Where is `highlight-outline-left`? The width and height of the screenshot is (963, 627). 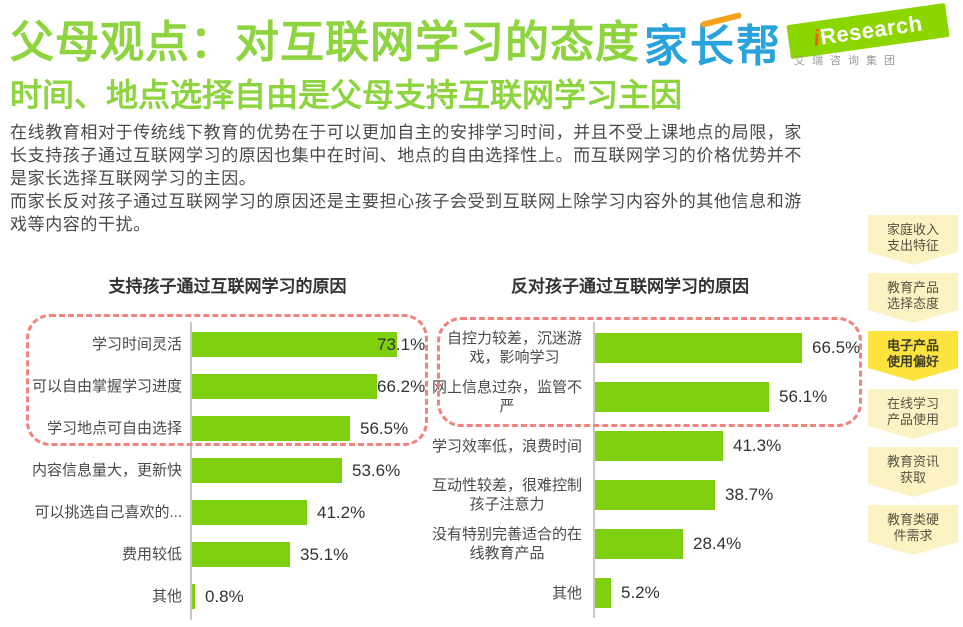 highlight-outline-left is located at coordinates (227, 380).